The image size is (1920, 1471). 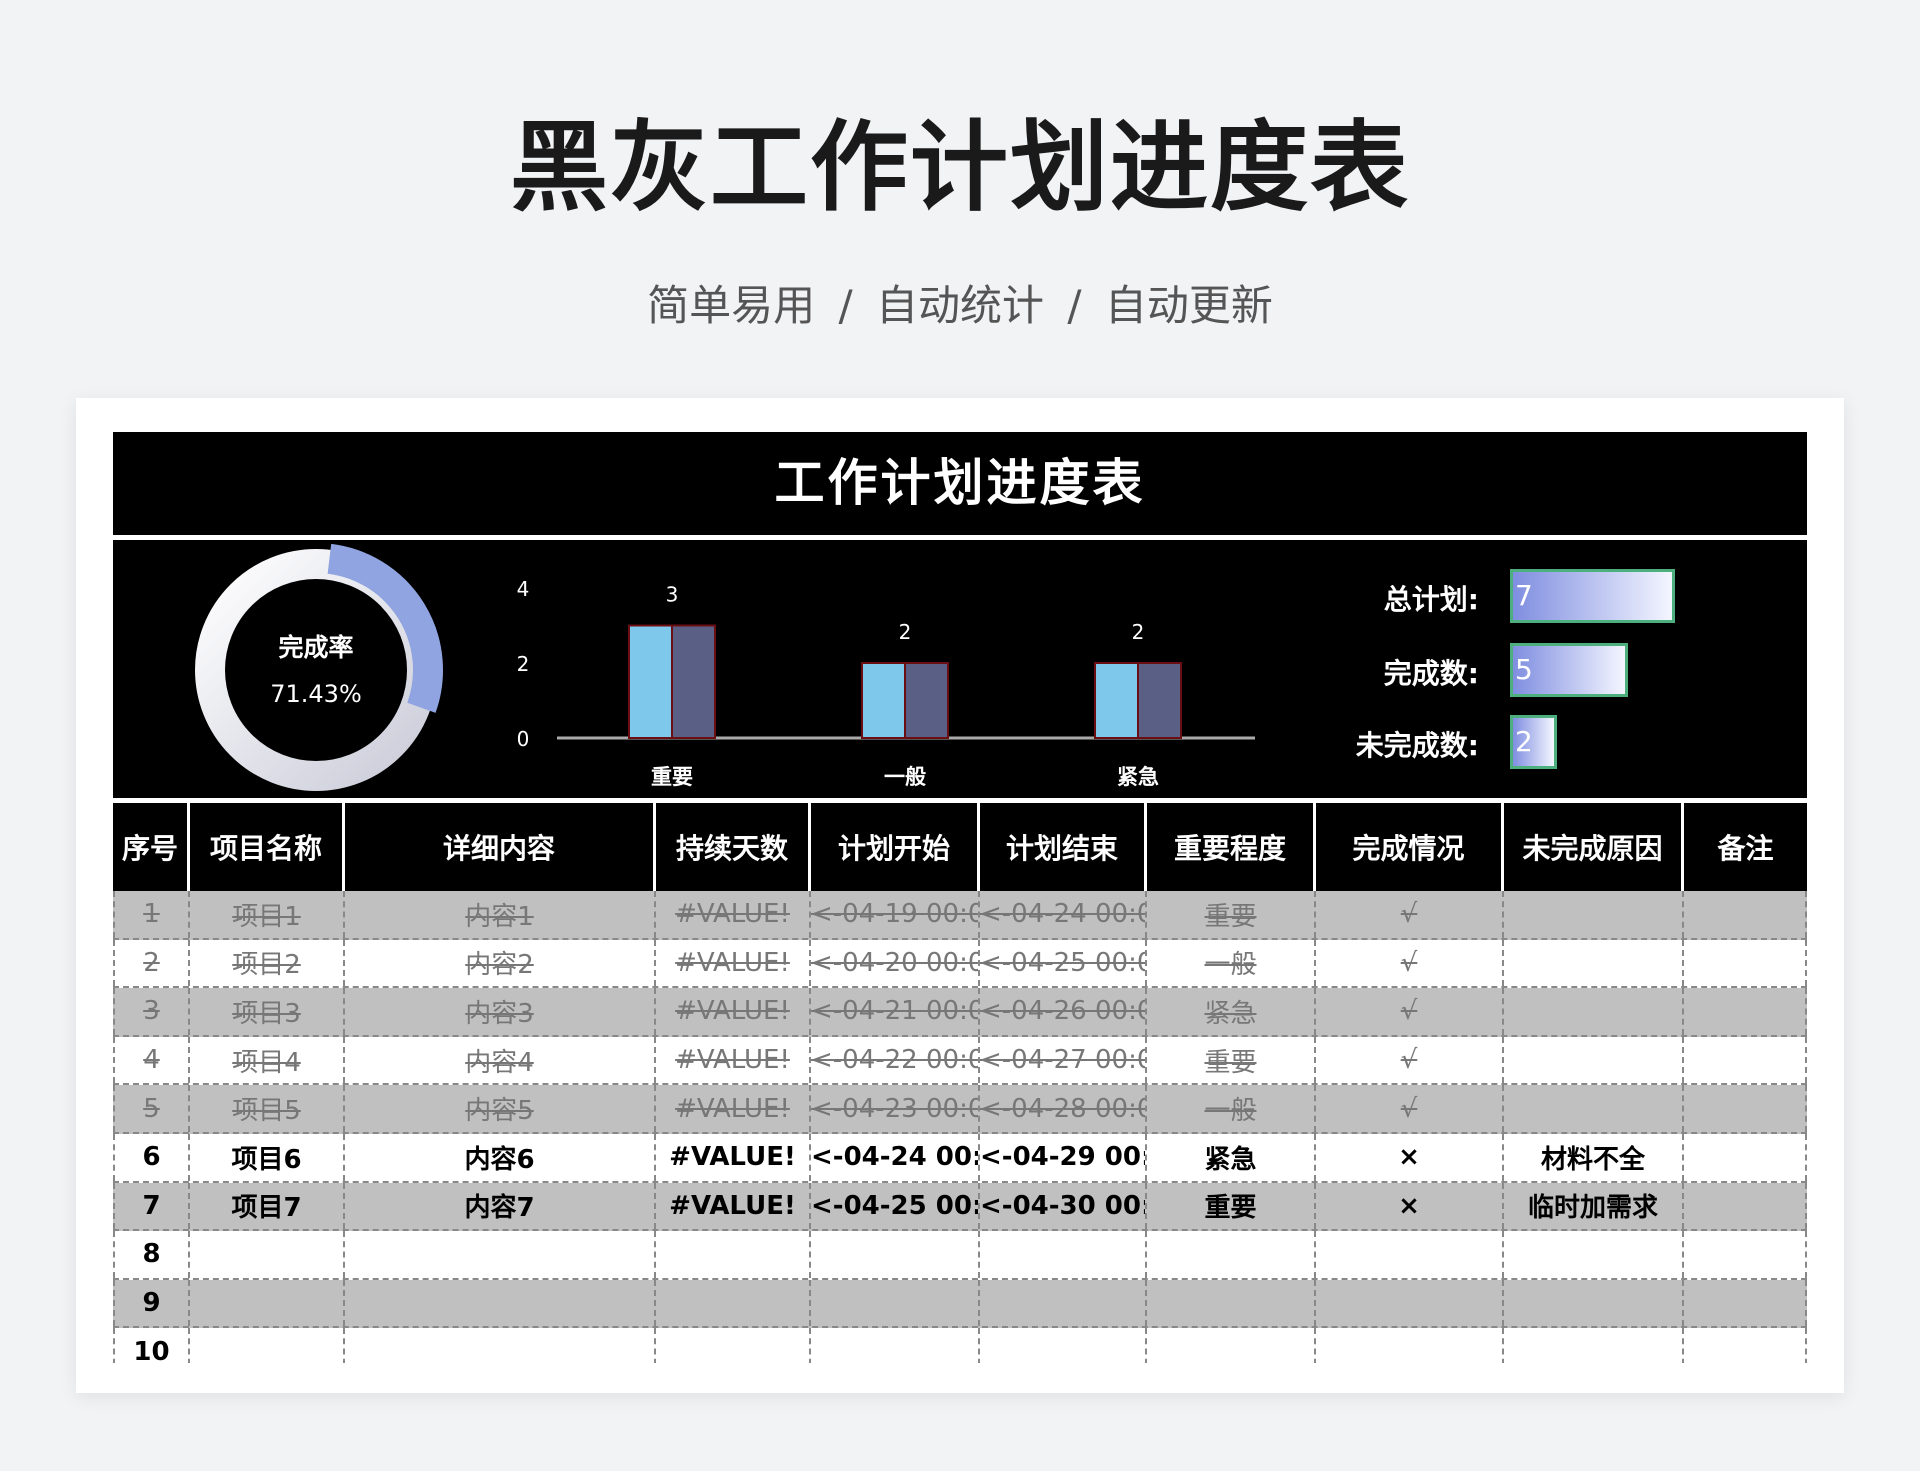 What do you see at coordinates (500, 1206) in the screenshot?
I see `table-cell: 内容7` at bounding box center [500, 1206].